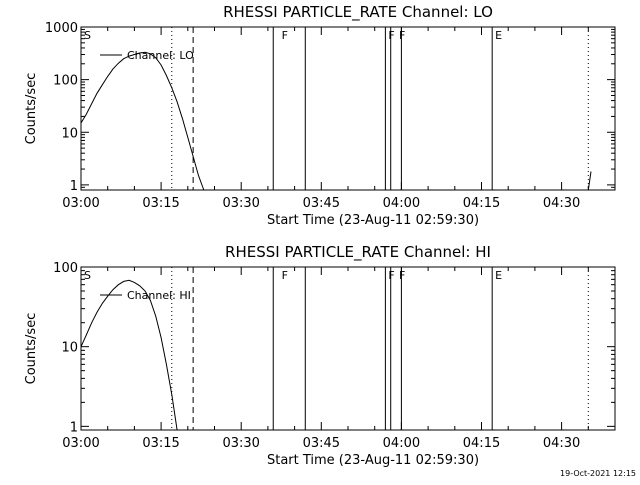  Describe the element at coordinates (358, 252) in the screenshot. I see `chart-title: RHESSI PARTICLE_RATE Channel: HI` at that location.